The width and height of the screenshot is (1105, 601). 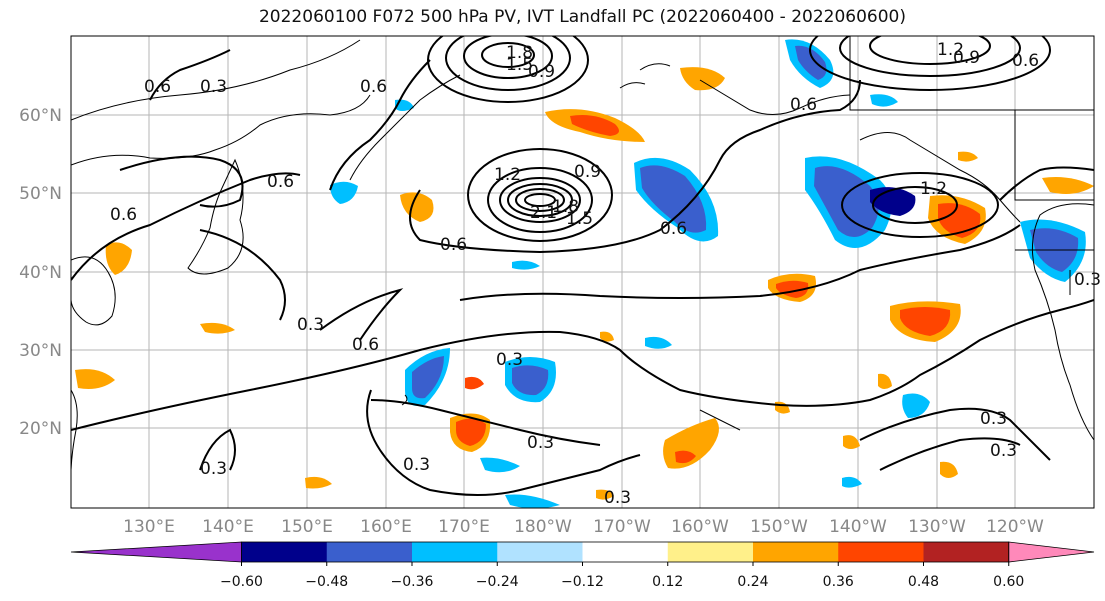 What do you see at coordinates (156, 552) in the screenshot?
I see `colorbar-extend-min` at bounding box center [156, 552].